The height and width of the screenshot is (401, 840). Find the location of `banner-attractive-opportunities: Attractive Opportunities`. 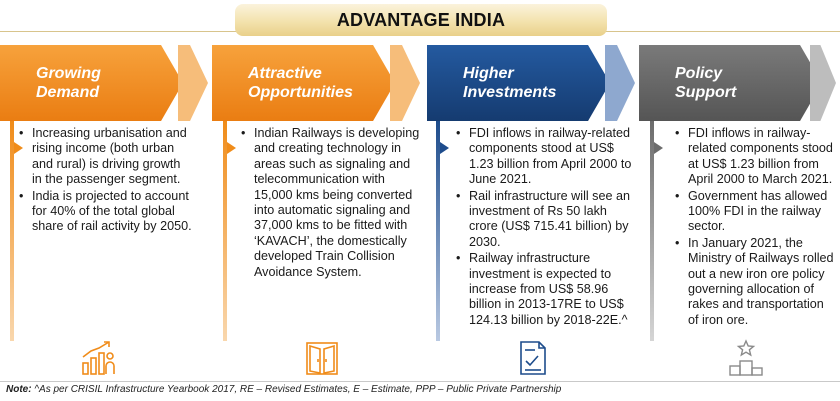

banner-attractive-opportunities: Attractive Opportunities is located at coordinates (303, 83).